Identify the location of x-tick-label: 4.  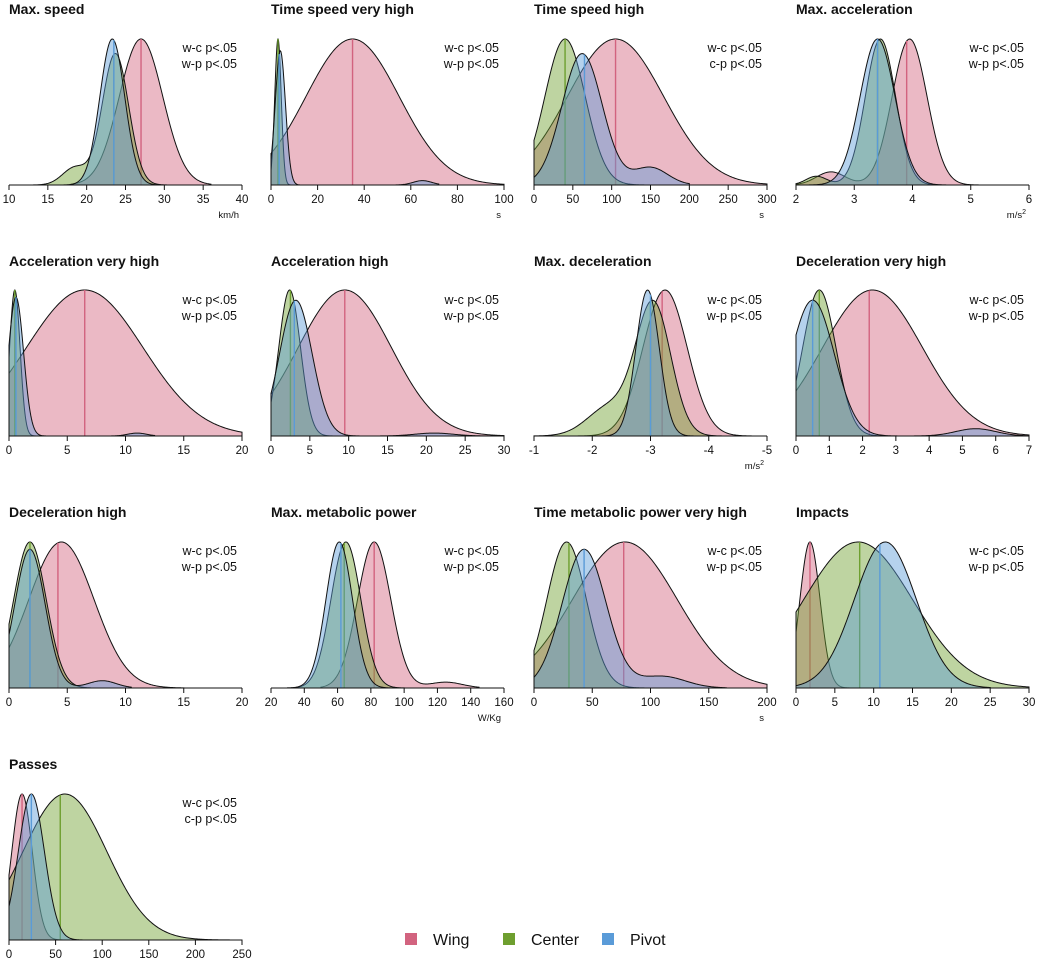
(929, 451).